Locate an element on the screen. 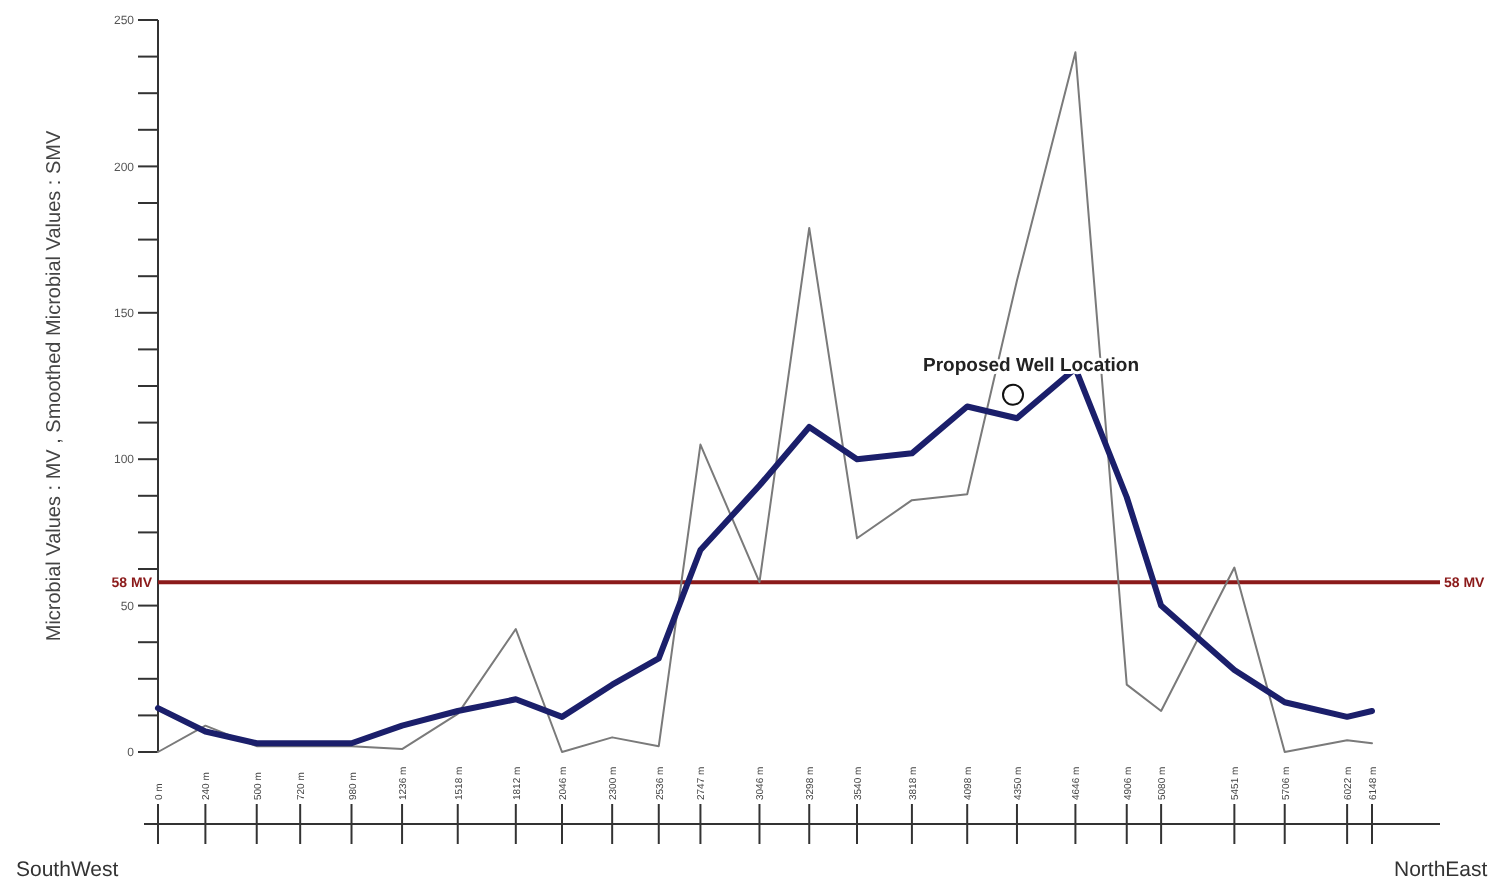  text: SouthWest is located at coordinates (67, 870).